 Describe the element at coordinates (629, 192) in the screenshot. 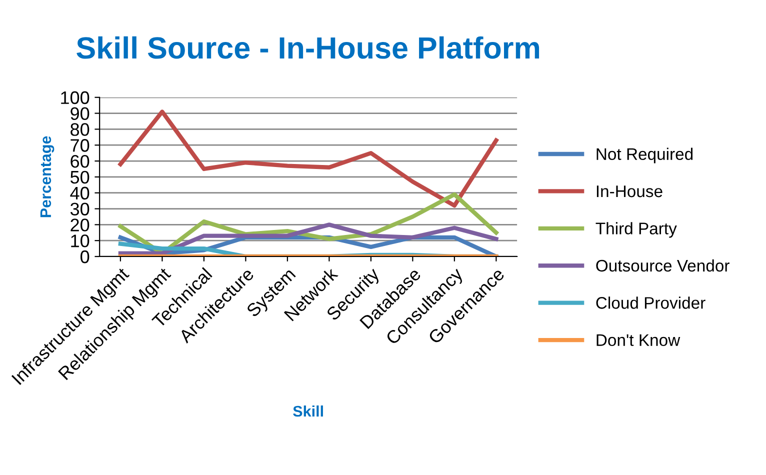

I see `legend-label: In-House` at that location.